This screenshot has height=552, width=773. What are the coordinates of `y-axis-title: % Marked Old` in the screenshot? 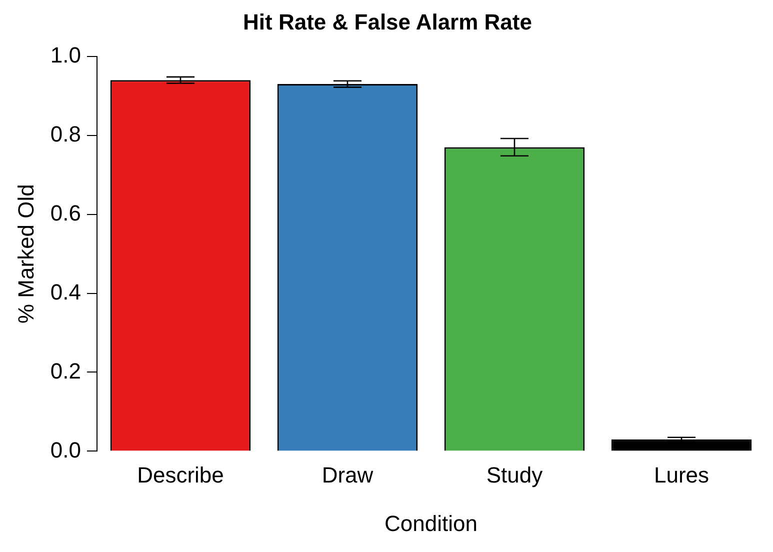 It's located at (25, 254).